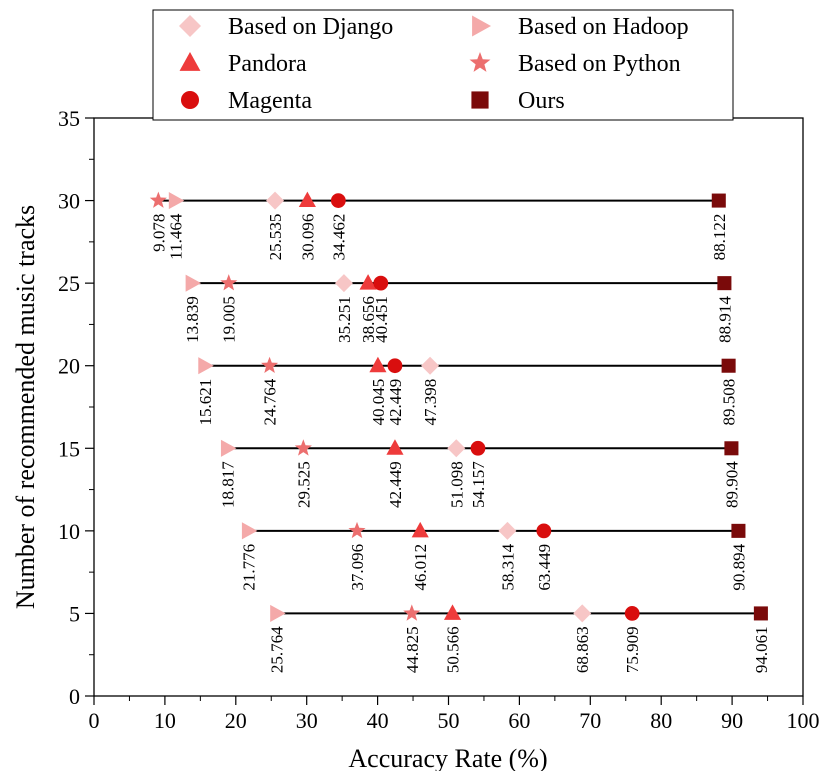 This screenshot has width=834, height=771. Describe the element at coordinates (192, 319) in the screenshot. I see `data-label: 13.839` at that location.